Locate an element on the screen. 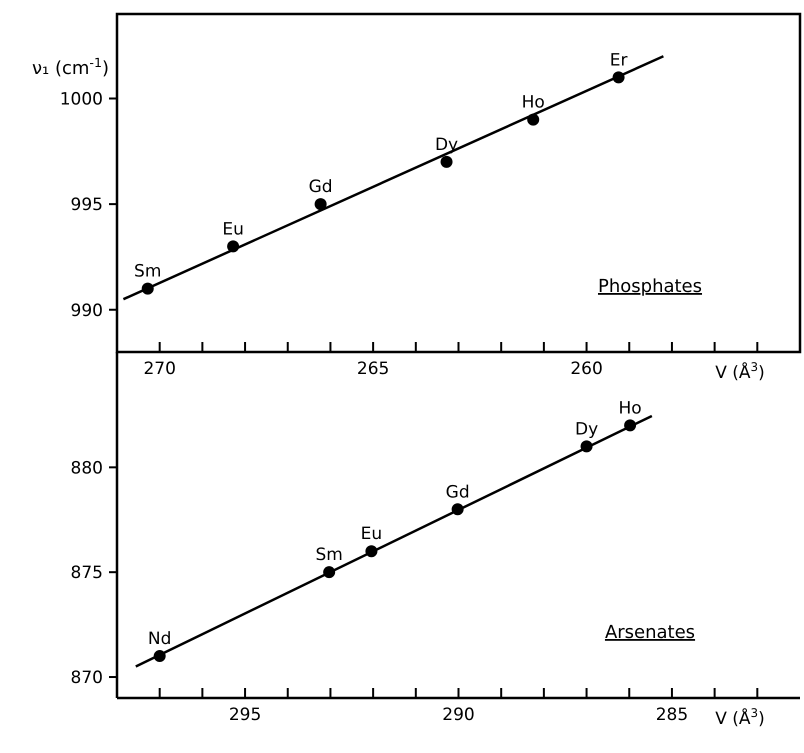  x-tick-label: 265 is located at coordinates (373, 369).